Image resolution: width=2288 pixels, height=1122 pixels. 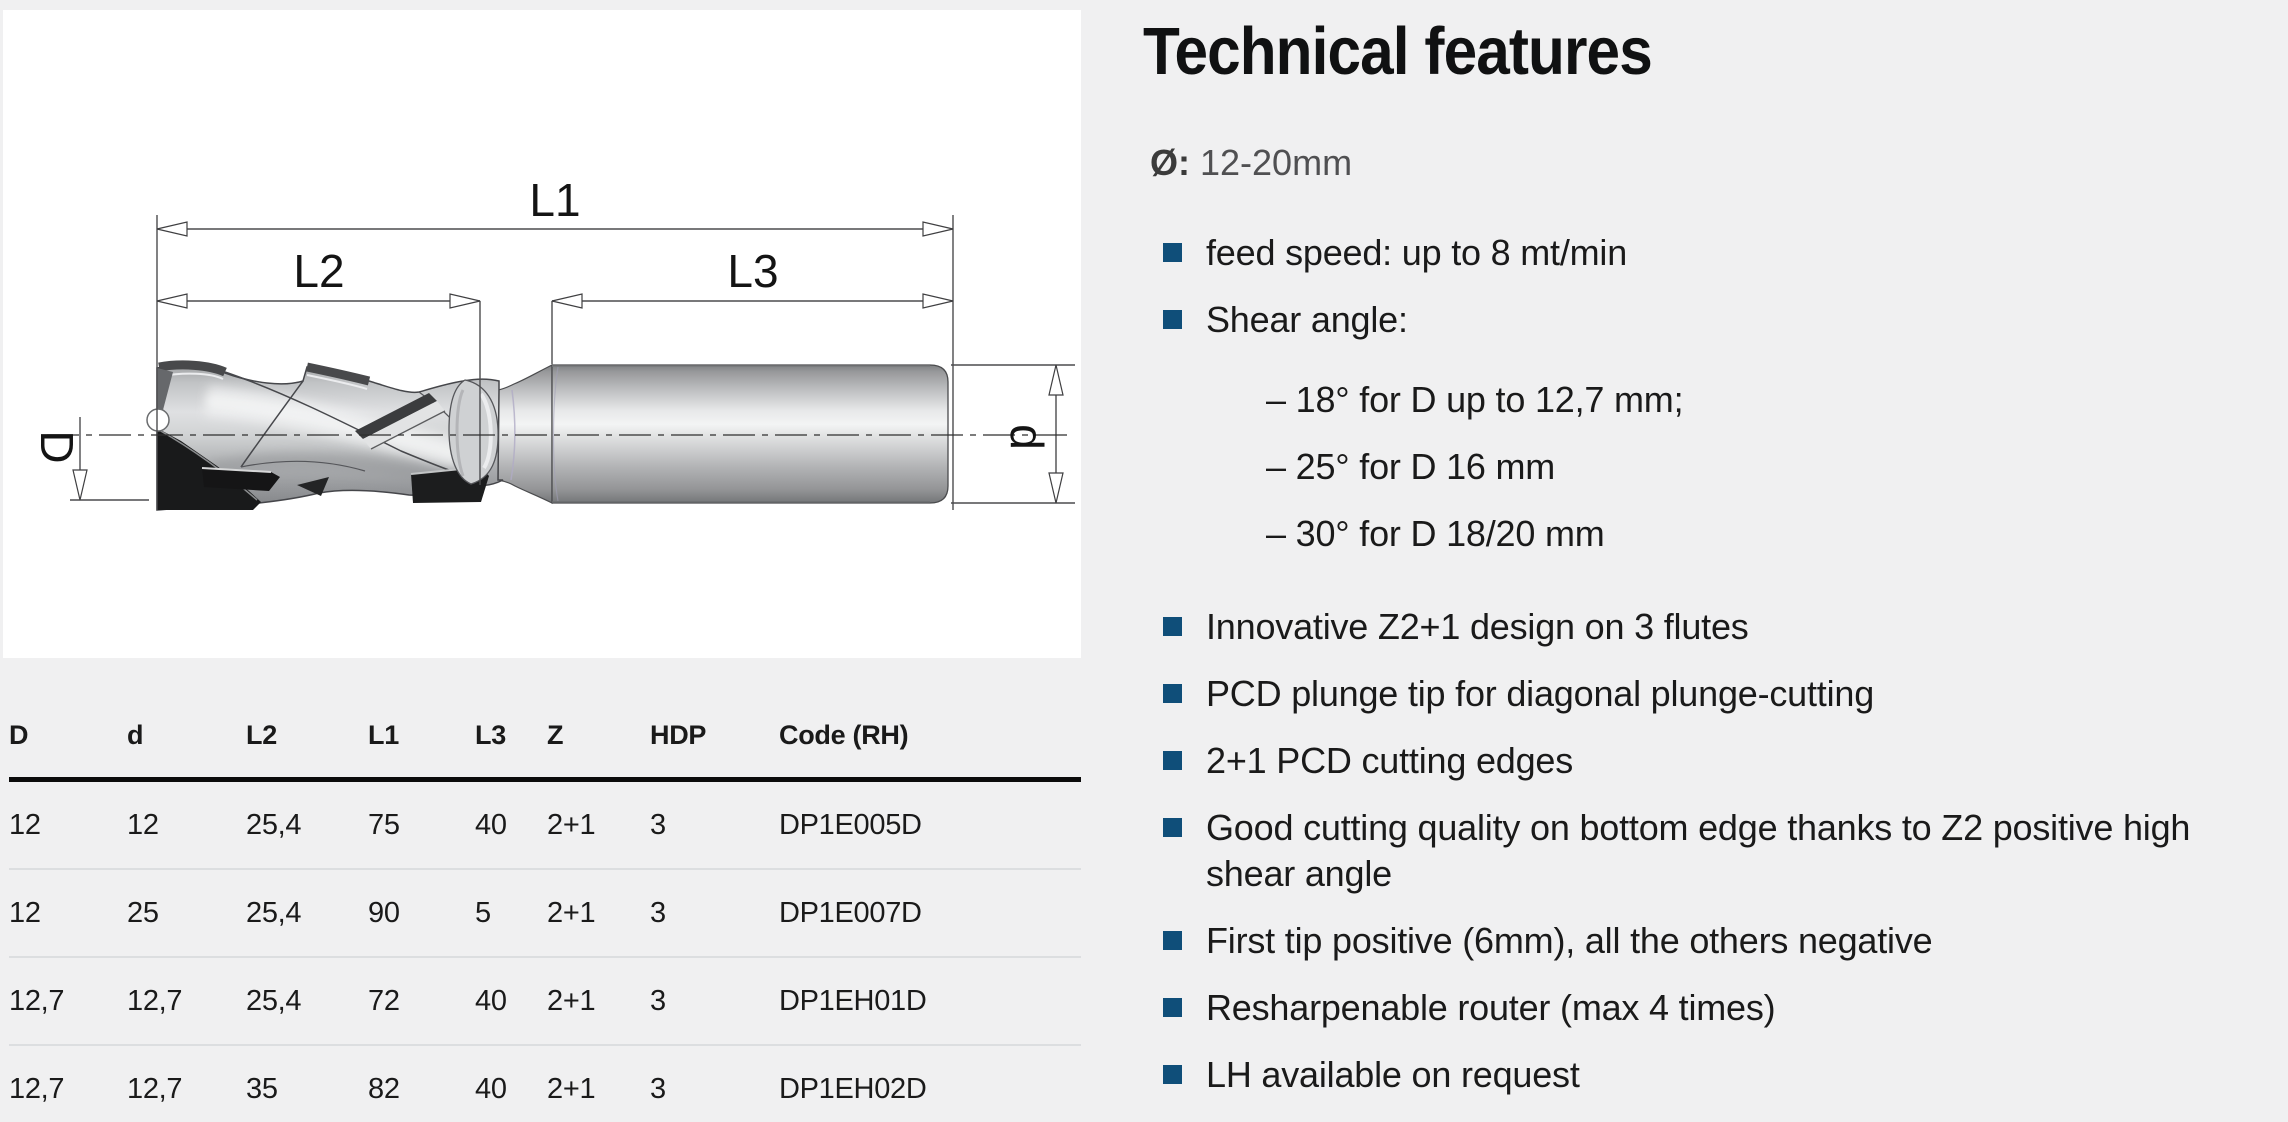 I want to click on cell-code: DP1E007D, so click(x=850, y=912).